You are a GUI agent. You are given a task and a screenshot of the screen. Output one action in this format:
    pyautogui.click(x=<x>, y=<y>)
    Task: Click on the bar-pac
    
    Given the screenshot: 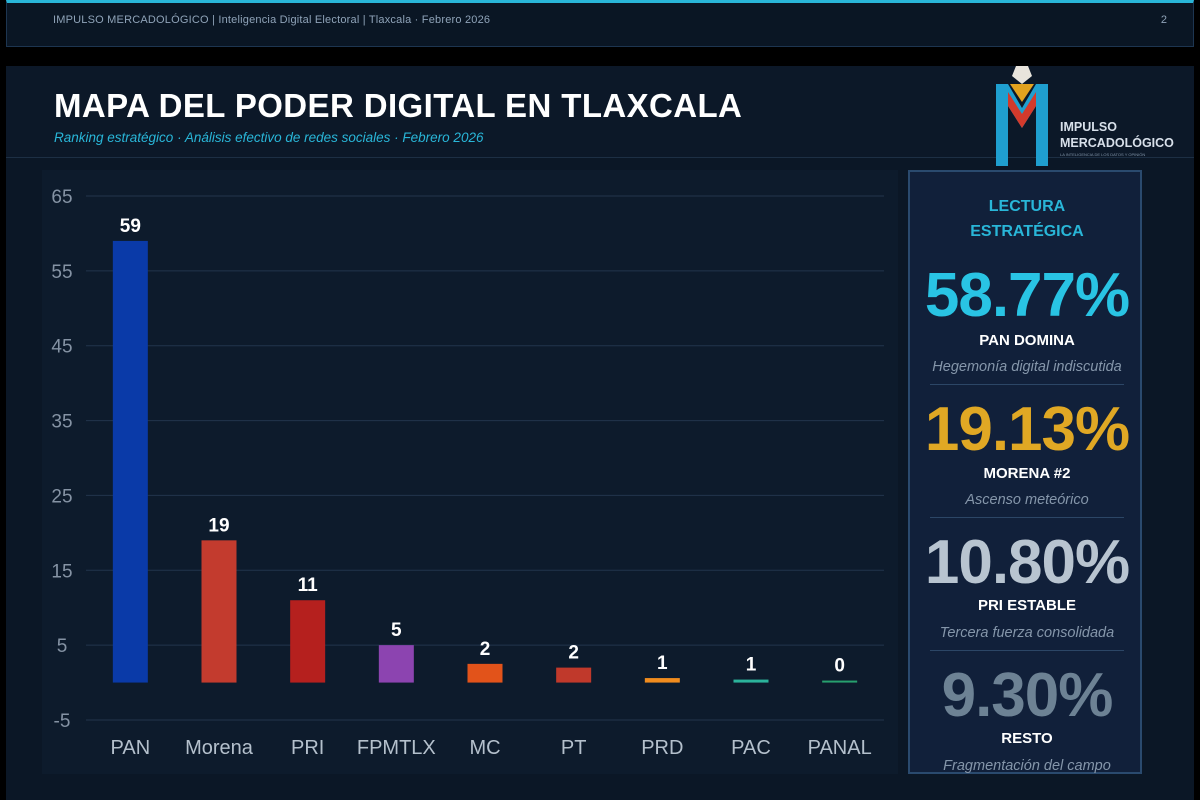 What is the action you would take?
    pyautogui.click(x=751, y=681)
    